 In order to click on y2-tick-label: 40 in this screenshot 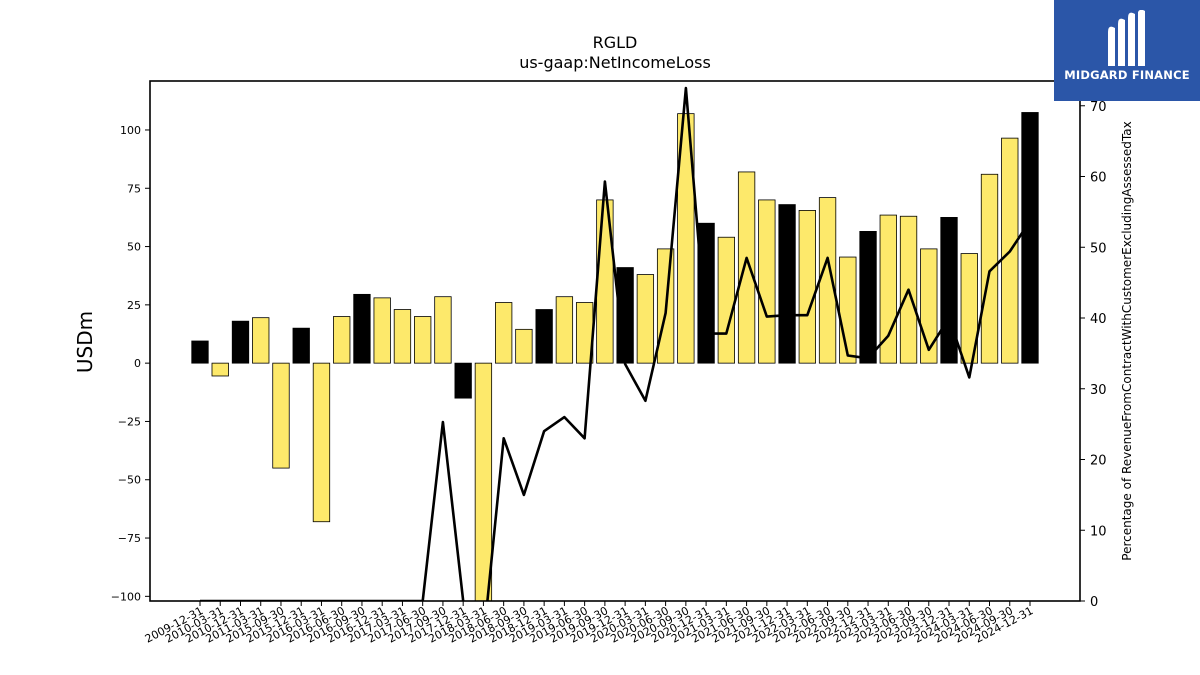, I will do `click(1098, 319)`.